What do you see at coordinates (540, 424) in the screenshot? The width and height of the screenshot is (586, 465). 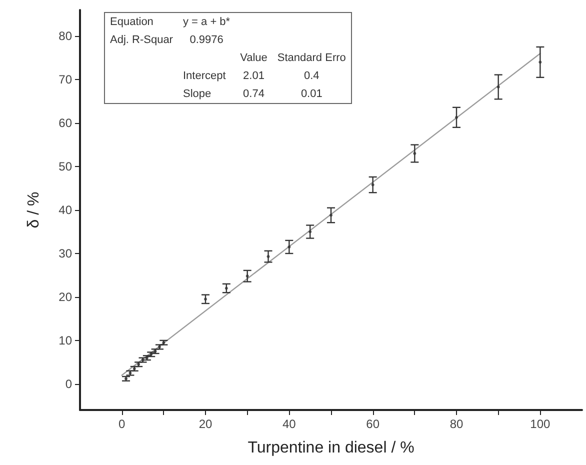 I see `x-tick-label: 100` at bounding box center [540, 424].